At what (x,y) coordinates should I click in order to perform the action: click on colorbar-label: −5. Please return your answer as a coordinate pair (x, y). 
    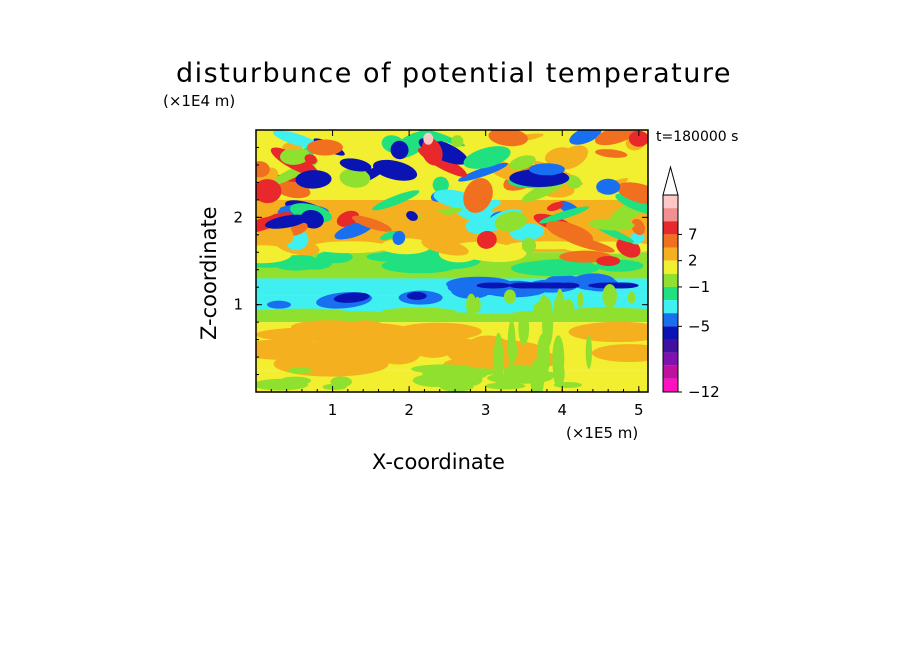
    Looking at the image, I should click on (699, 326).